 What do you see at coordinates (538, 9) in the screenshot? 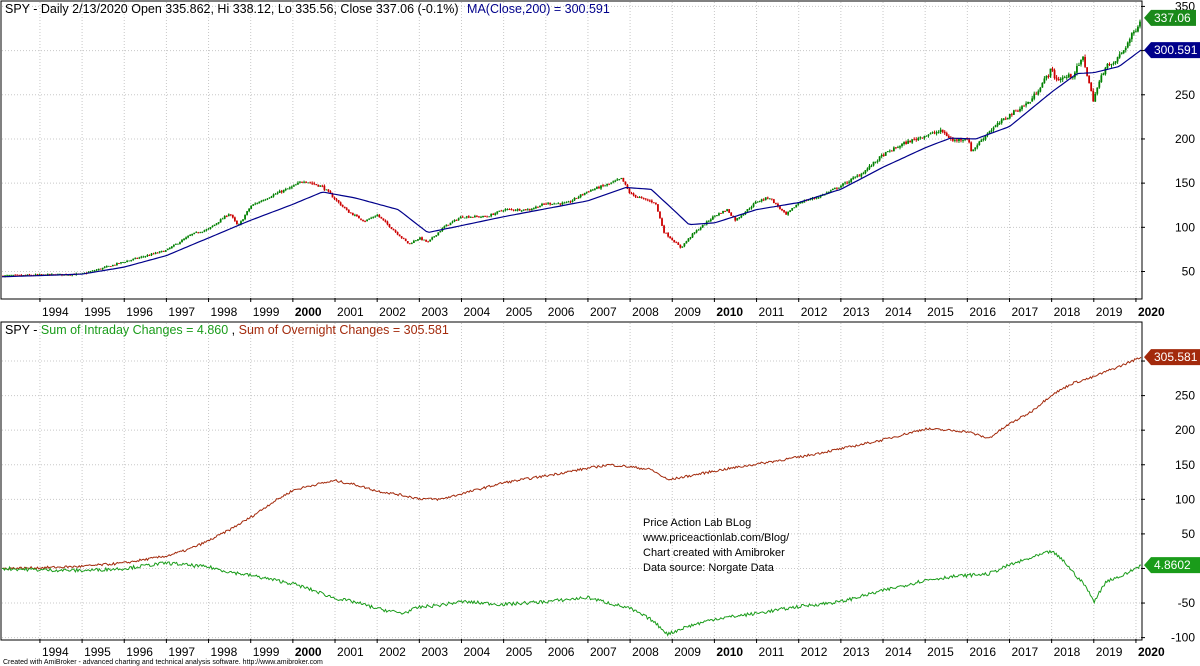
I see `top-title-ma: MA(Close,200) = 300.591` at bounding box center [538, 9].